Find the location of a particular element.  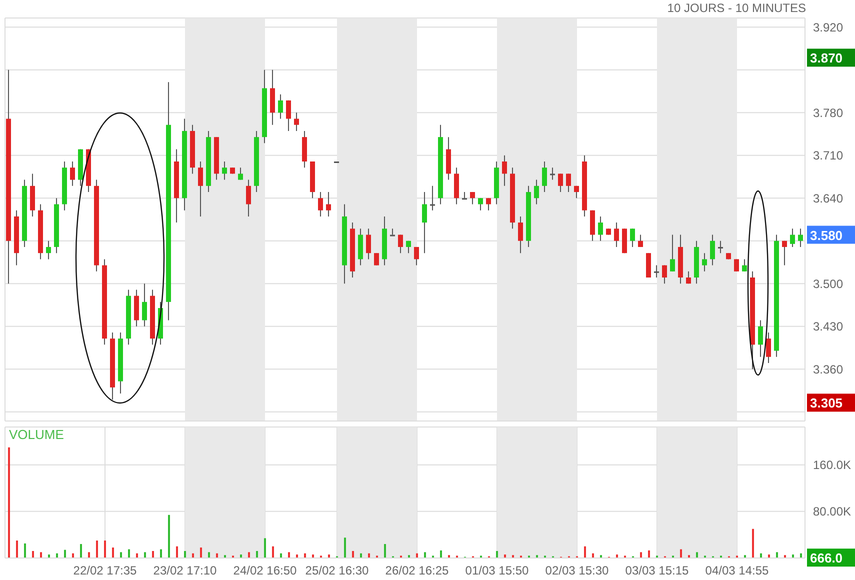

text: 666.0 is located at coordinates (826, 558).